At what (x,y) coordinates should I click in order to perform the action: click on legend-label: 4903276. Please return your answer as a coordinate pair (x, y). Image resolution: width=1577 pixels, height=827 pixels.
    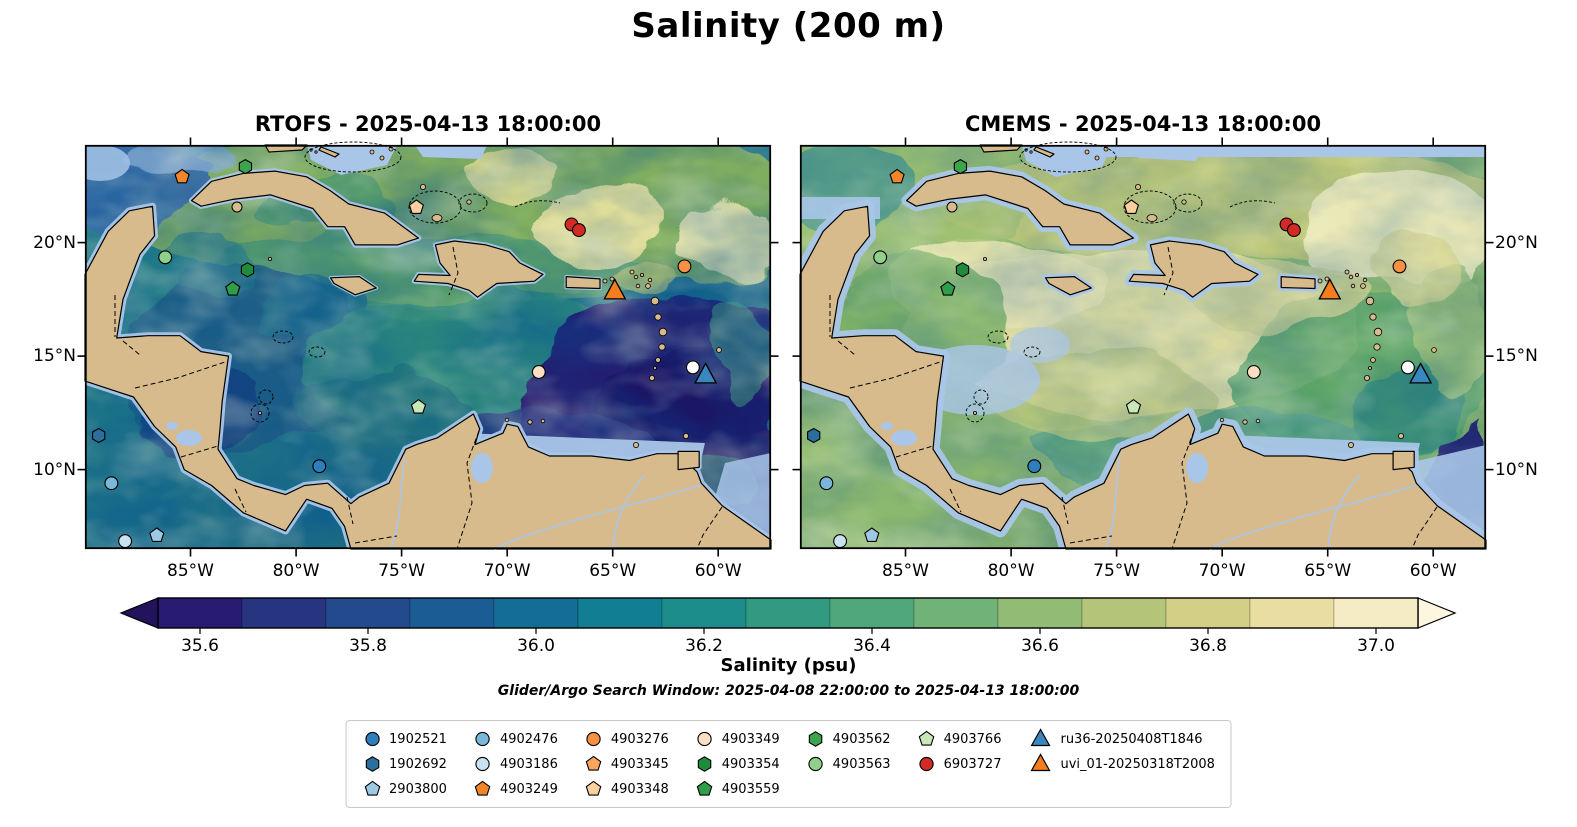
    Looking at the image, I should click on (639, 739).